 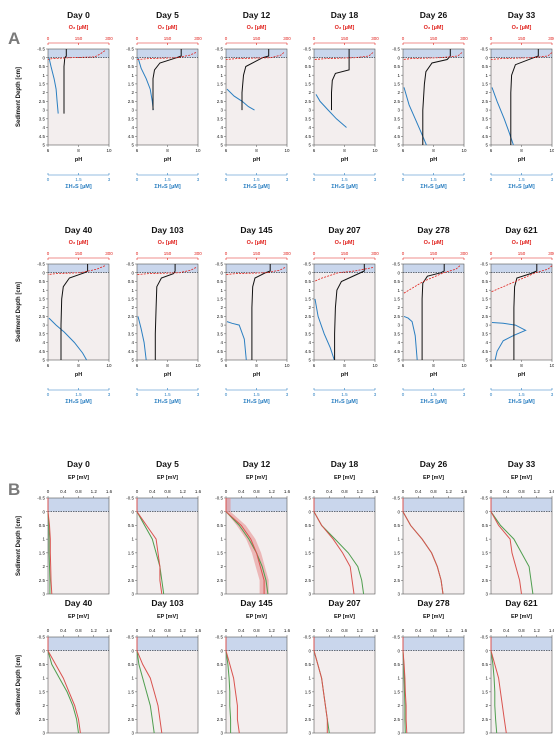 I want to click on ep-tick-label: 0.4, so click(x=329, y=630).